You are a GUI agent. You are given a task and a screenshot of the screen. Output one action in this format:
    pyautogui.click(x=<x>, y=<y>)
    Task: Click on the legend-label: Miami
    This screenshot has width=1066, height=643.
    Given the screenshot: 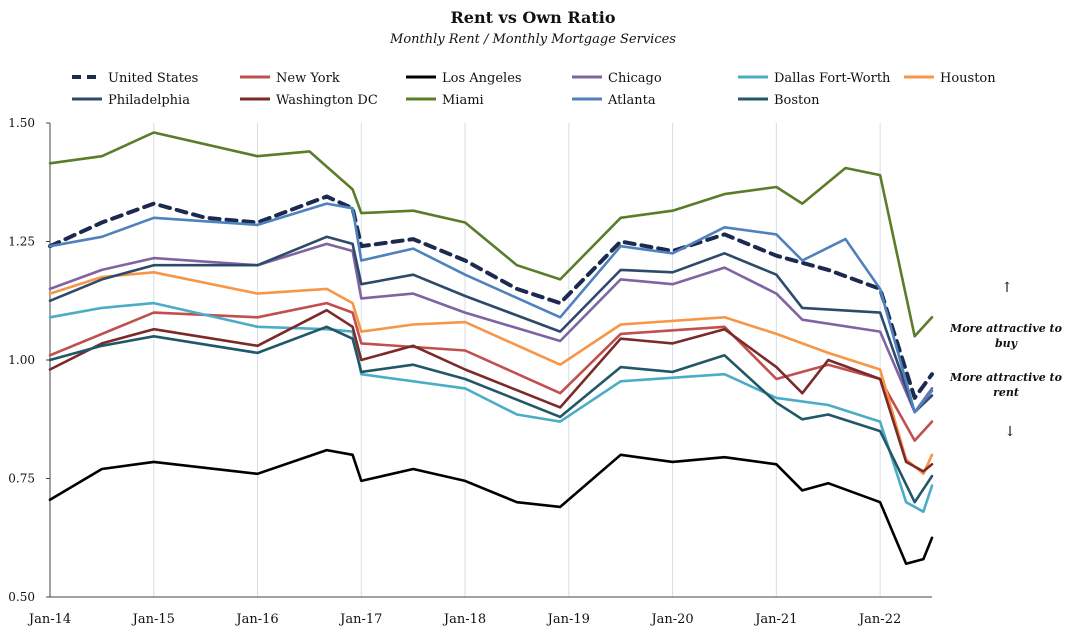 What is the action you would take?
    pyautogui.click(x=463, y=100)
    